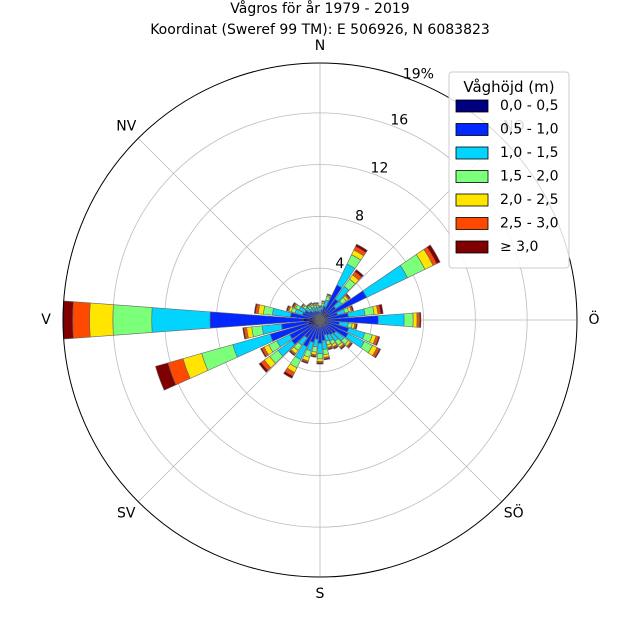 This screenshot has height=640, width=640. I want to click on legend-label: ≥ 3,0, so click(519, 247).